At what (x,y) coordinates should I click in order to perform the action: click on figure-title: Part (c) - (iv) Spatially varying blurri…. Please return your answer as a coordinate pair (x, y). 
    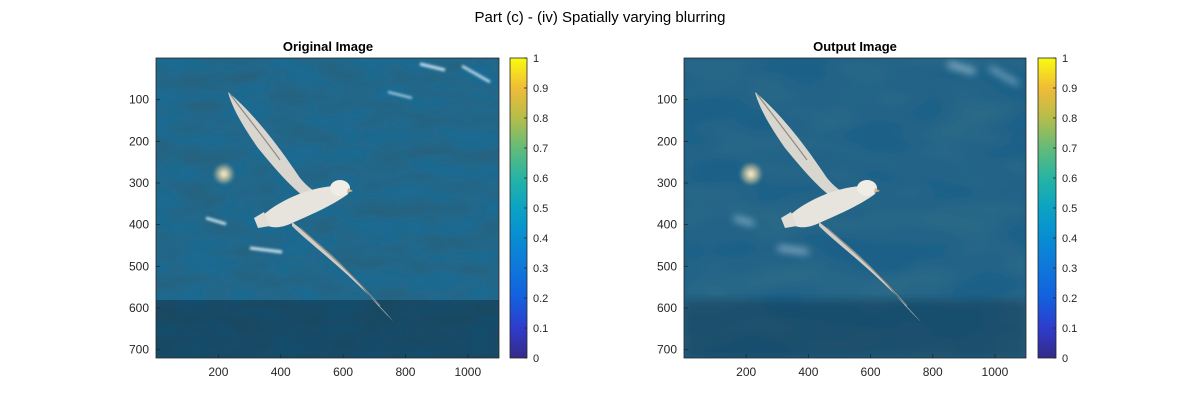
    Looking at the image, I should click on (600, 17).